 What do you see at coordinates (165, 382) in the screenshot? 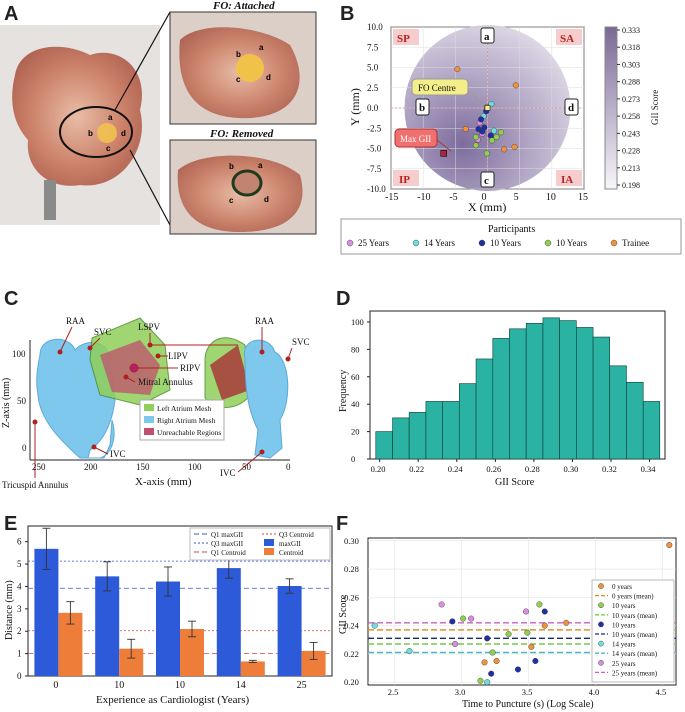
I see `label-mitral-annulus: Mitral Annulus` at bounding box center [165, 382].